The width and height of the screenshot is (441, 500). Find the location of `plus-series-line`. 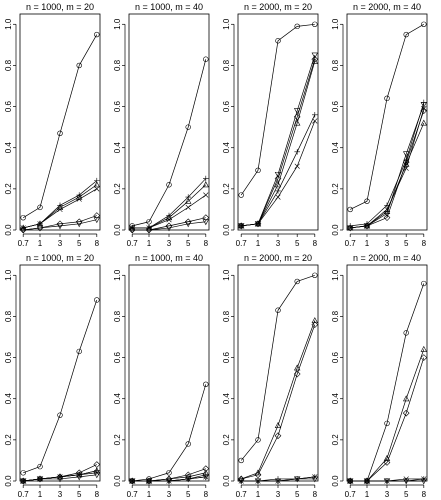

plus-series-line is located at coordinates (278, 170).